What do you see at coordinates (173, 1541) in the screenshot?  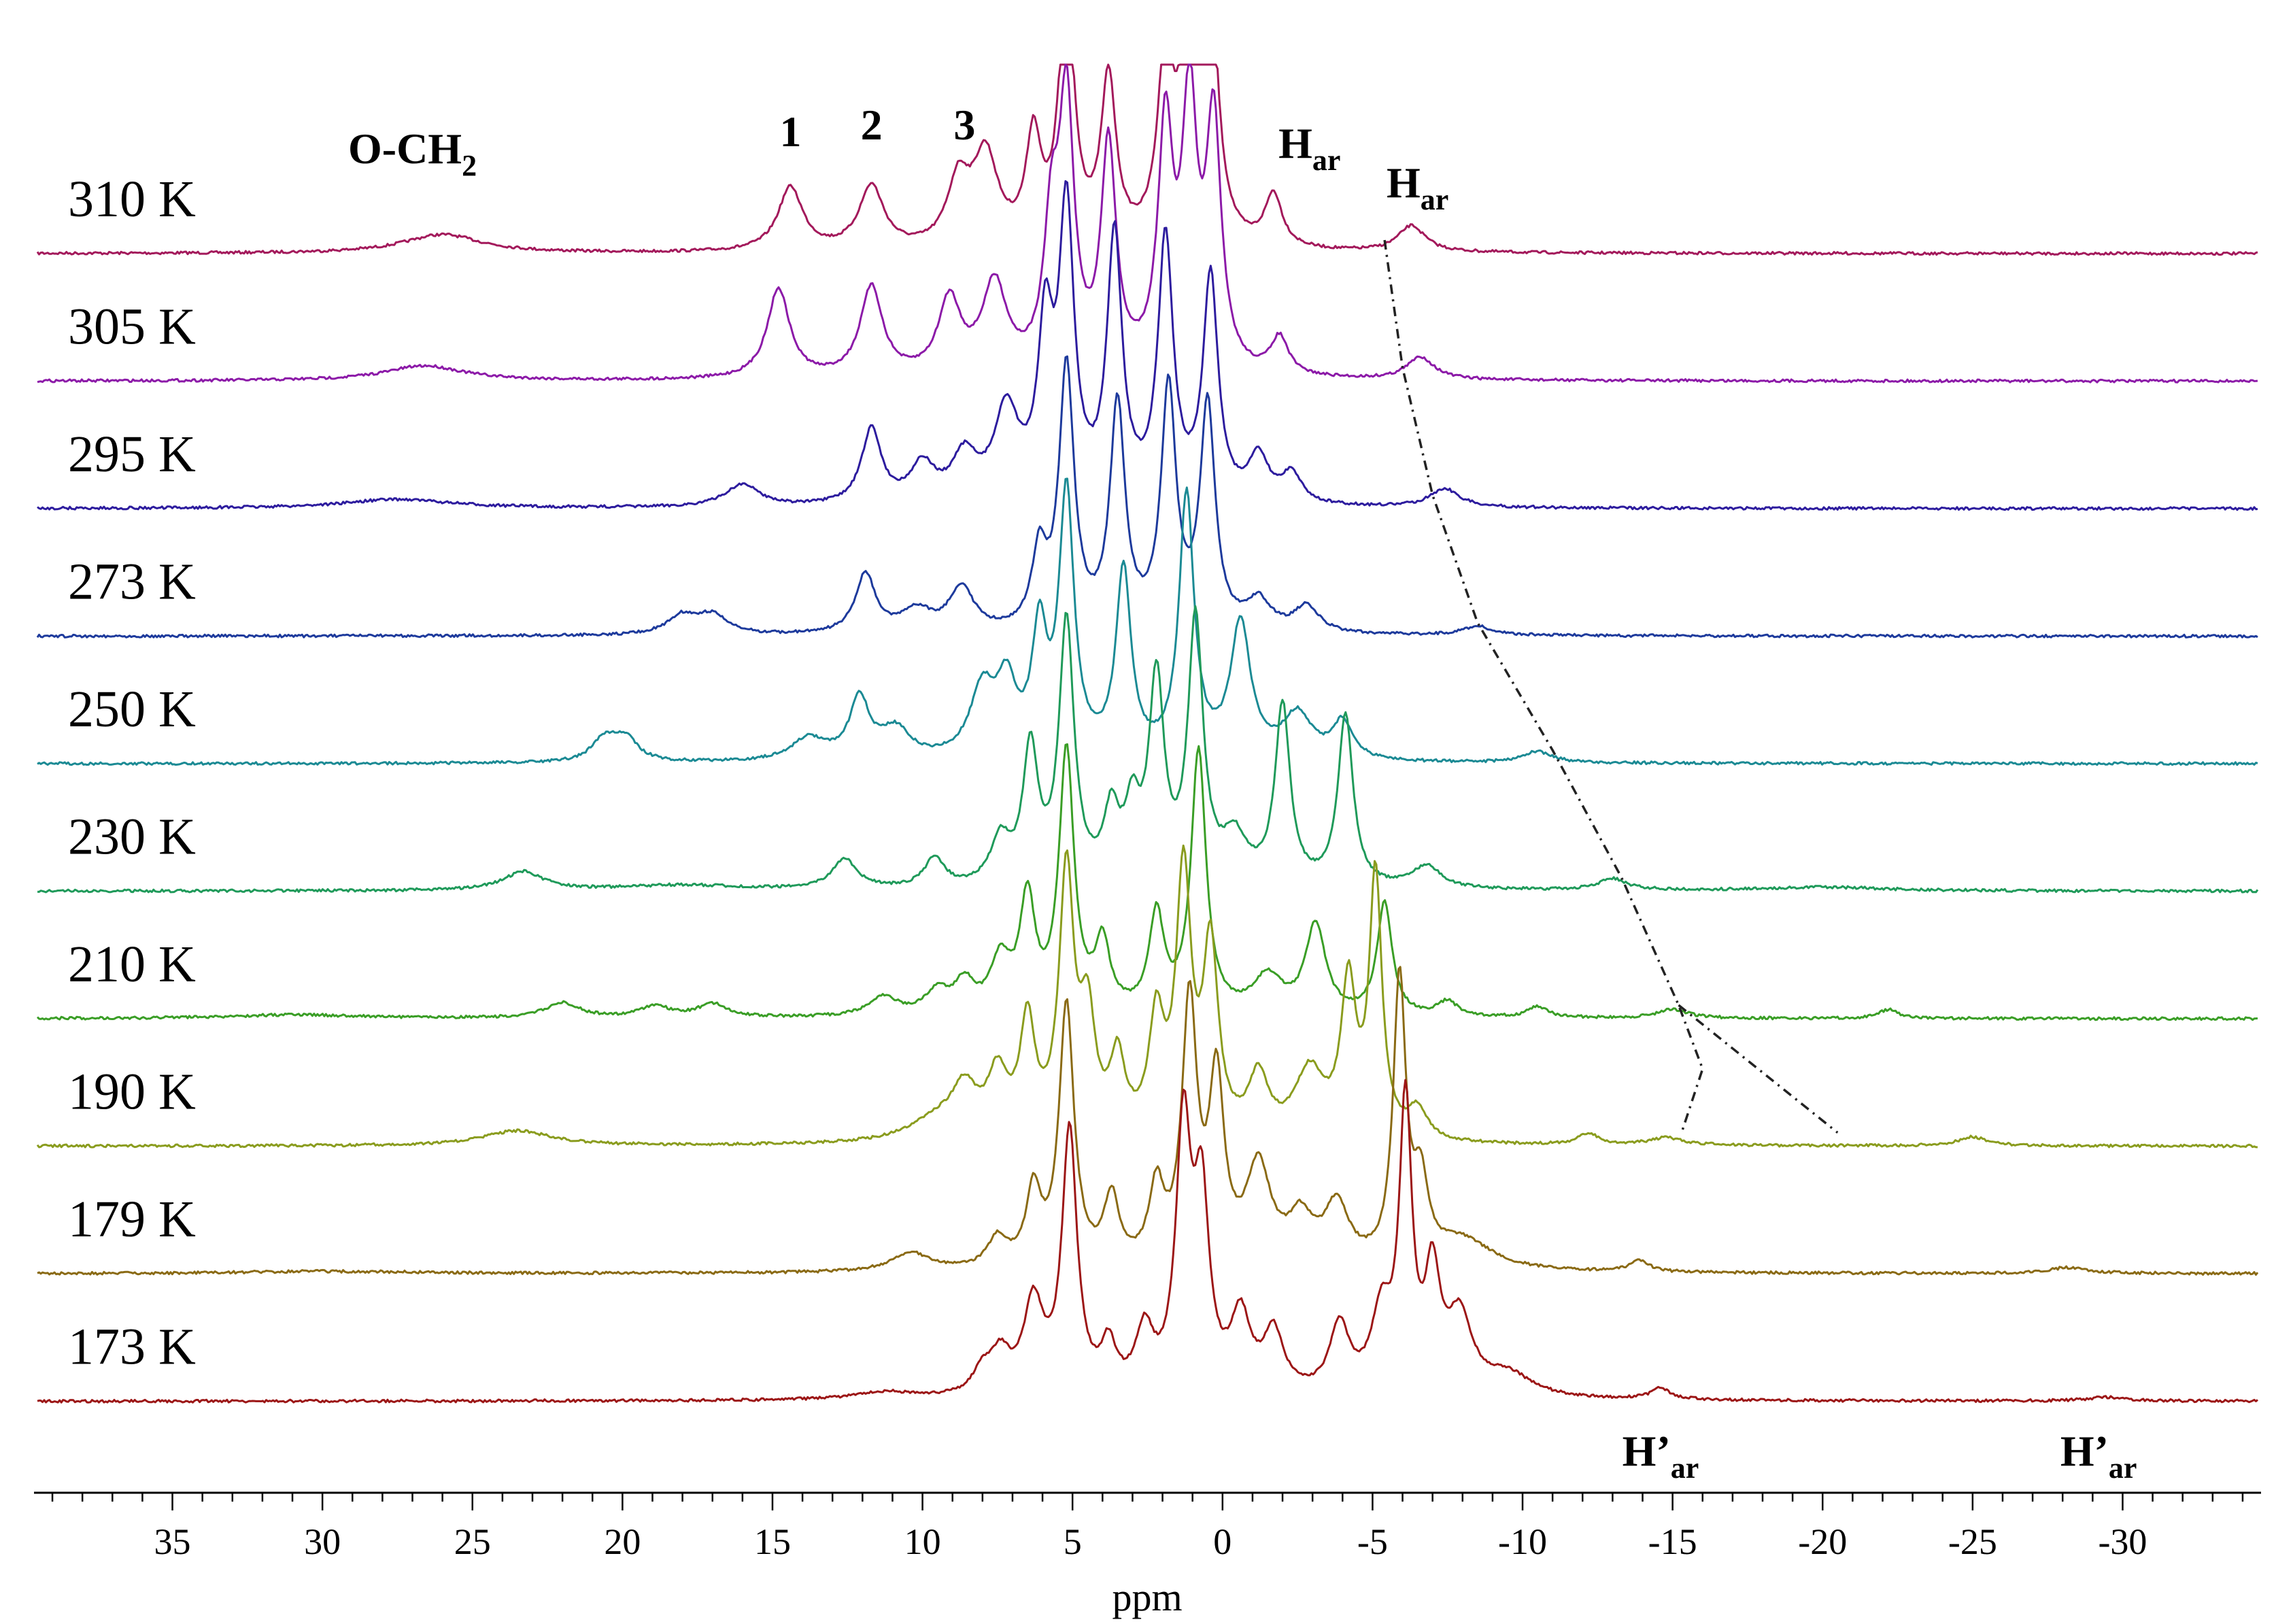 I see `x-tick-label: 35` at bounding box center [173, 1541].